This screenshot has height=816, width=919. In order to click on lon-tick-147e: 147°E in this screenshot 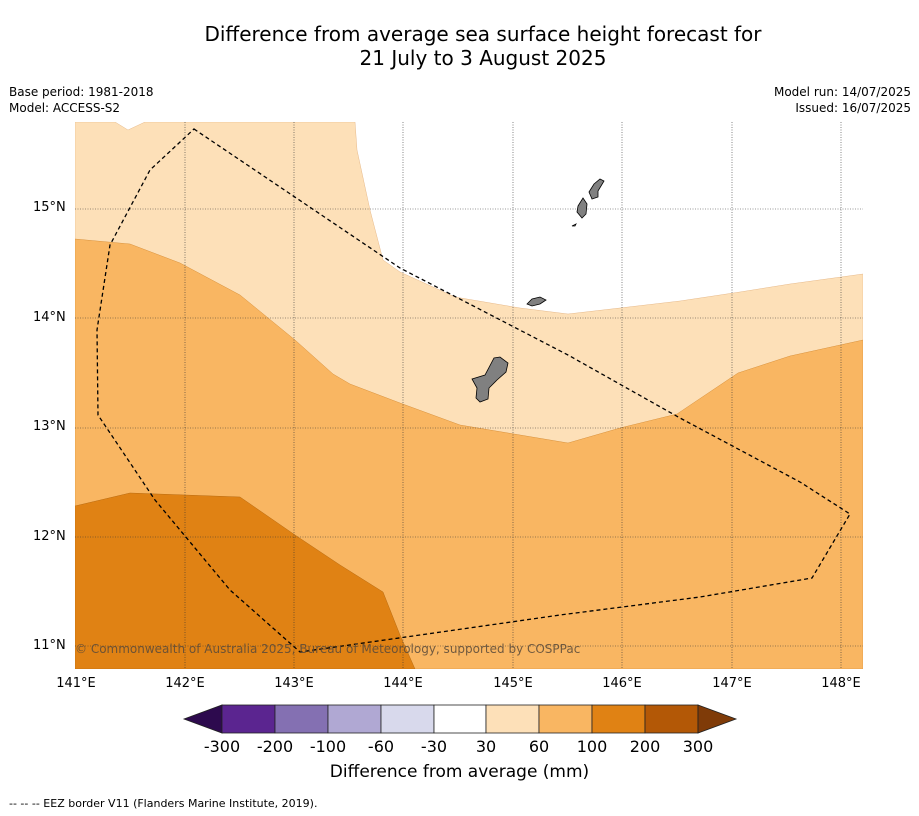, I will do `click(732, 683)`.